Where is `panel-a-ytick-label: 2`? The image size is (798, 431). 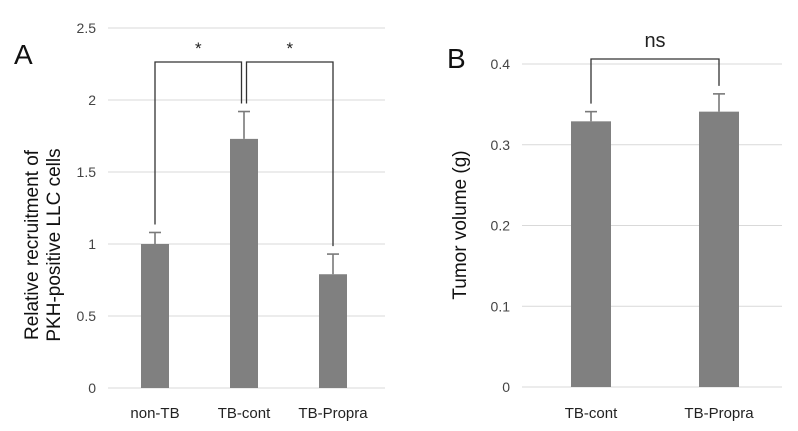 panel-a-ytick-label: 2 is located at coordinates (92, 100).